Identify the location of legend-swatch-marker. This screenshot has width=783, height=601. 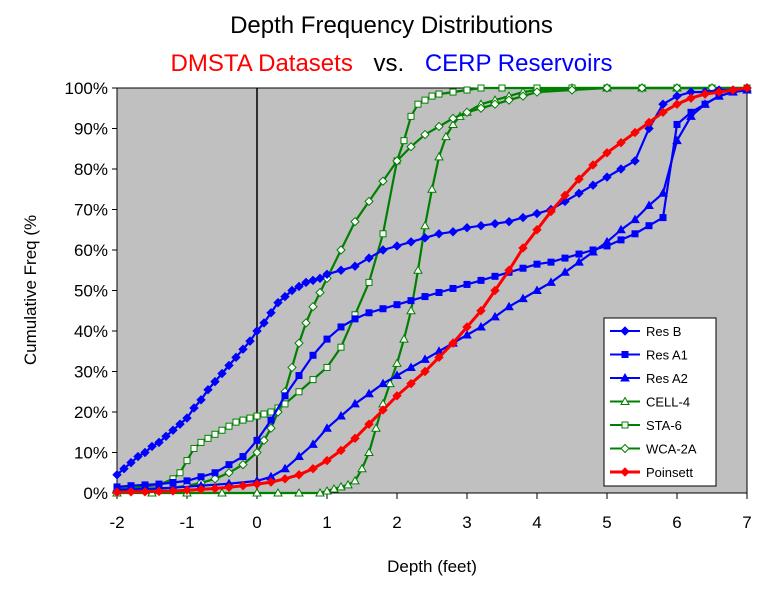
(625, 354).